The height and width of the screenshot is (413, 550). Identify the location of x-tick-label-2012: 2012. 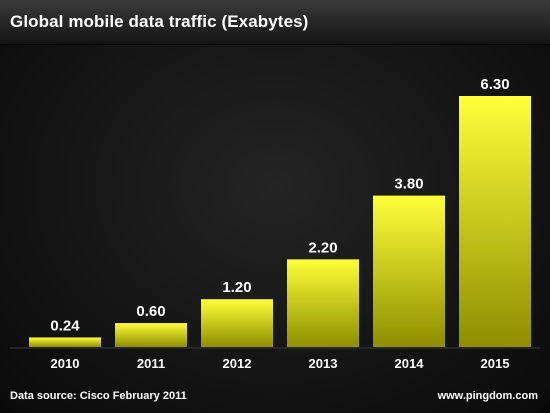
(237, 363).